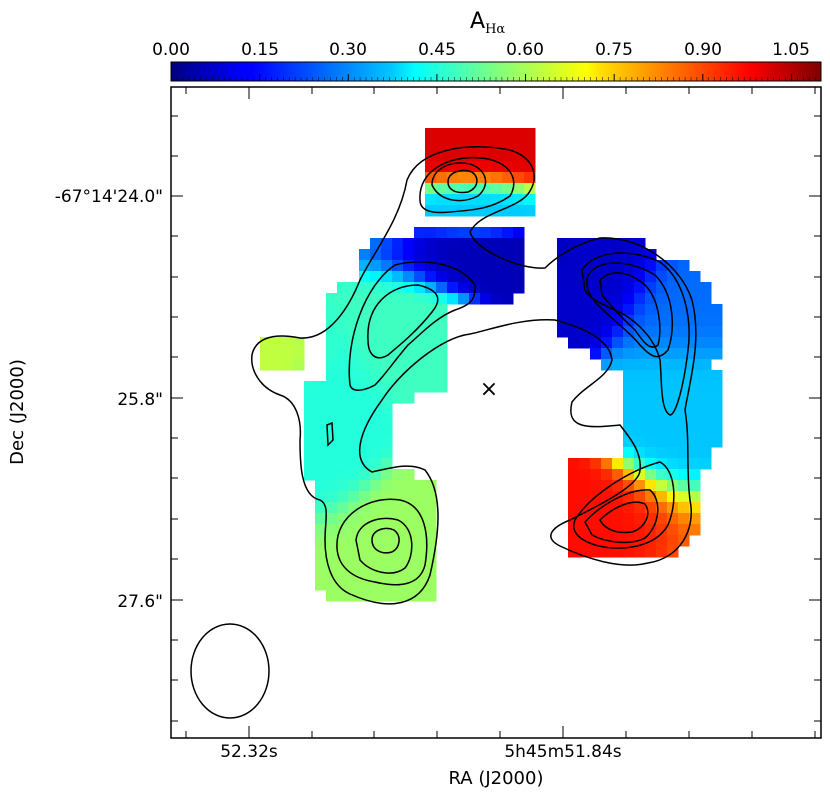 The height and width of the screenshot is (802, 830). I want to click on colorbar-tick-labels: 0.00 0.15 0.30 0.45 0.60 0.75 0.90 1.05, so click(481, 50).